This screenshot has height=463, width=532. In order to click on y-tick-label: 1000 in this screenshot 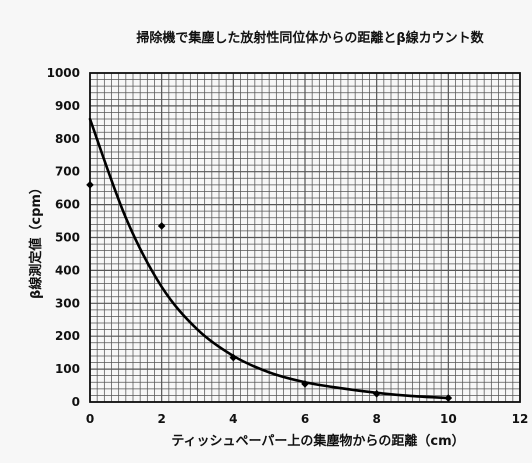, I will do `click(63, 73)`.